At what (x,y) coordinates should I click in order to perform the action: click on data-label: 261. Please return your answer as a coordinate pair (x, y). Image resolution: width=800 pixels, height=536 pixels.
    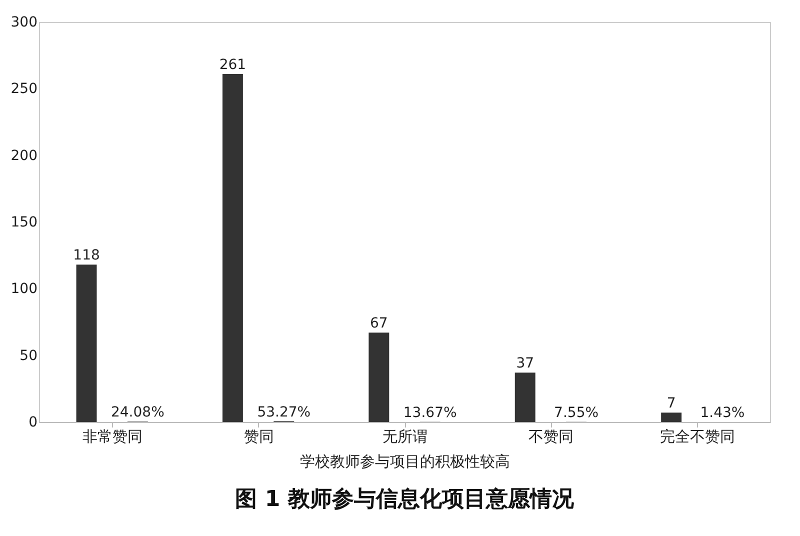
    Looking at the image, I should click on (232, 65).